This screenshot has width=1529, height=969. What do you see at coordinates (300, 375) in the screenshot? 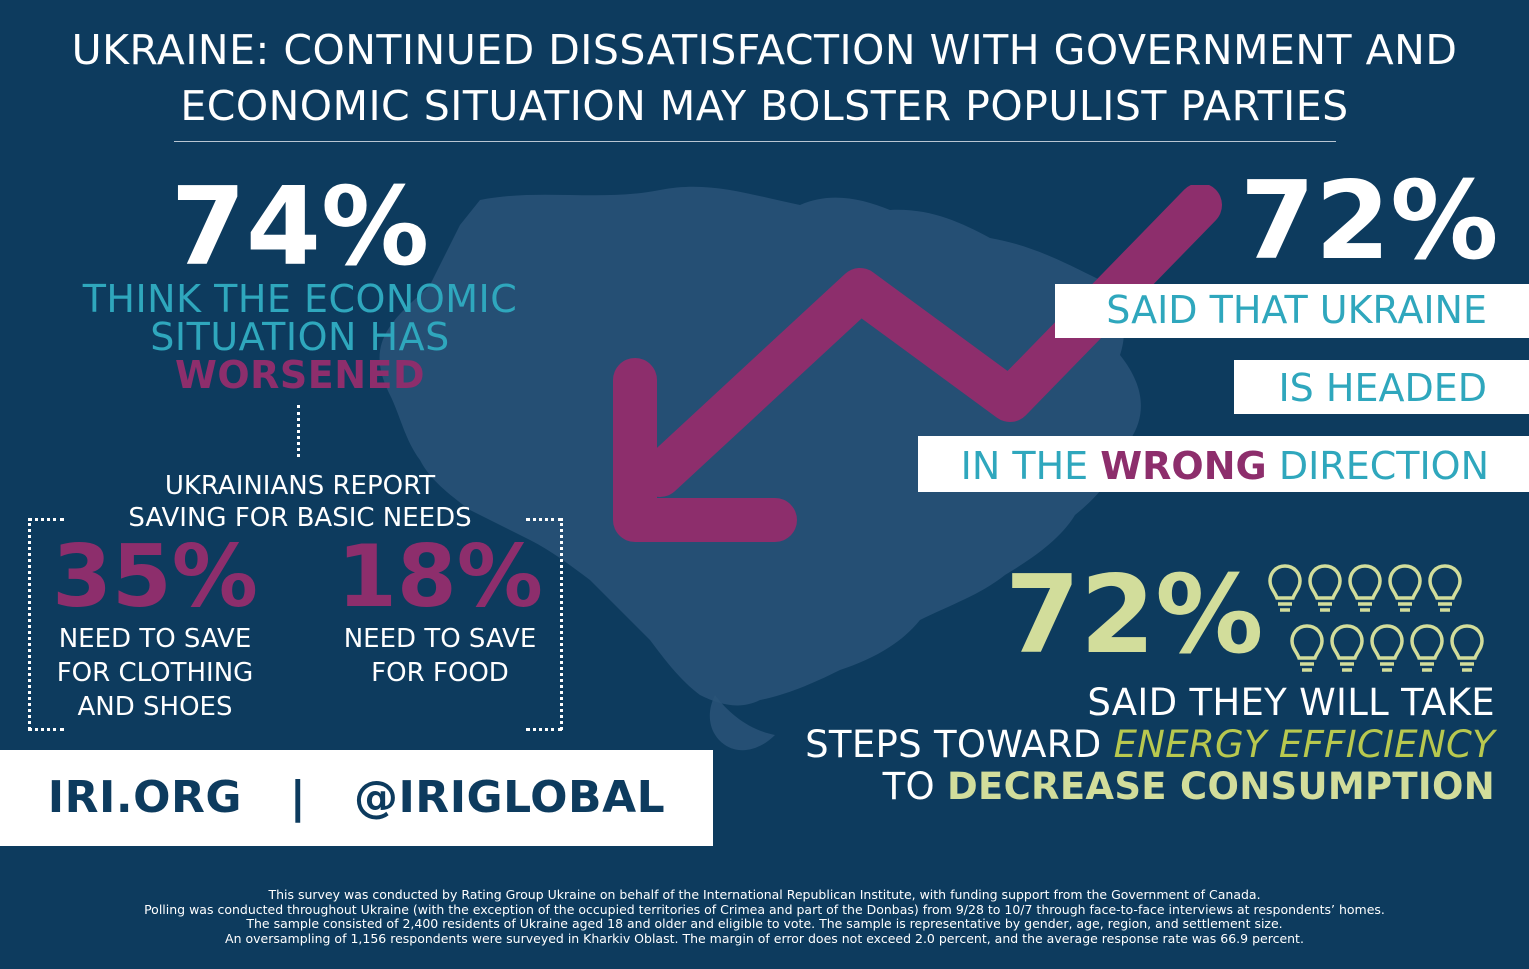
I see `economy-highlight: WORSENED` at bounding box center [300, 375].